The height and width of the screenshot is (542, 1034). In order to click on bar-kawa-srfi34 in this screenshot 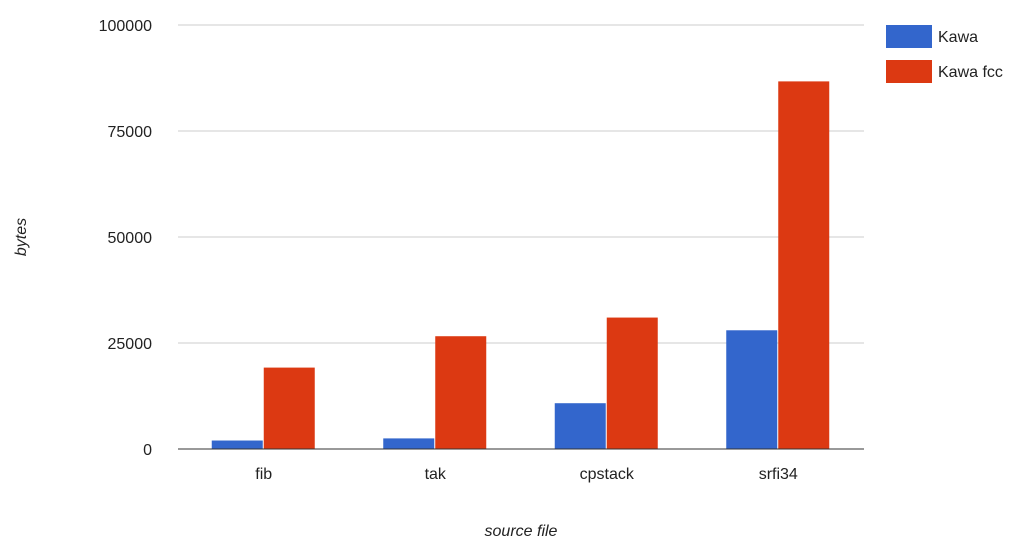, I will do `click(752, 389)`.